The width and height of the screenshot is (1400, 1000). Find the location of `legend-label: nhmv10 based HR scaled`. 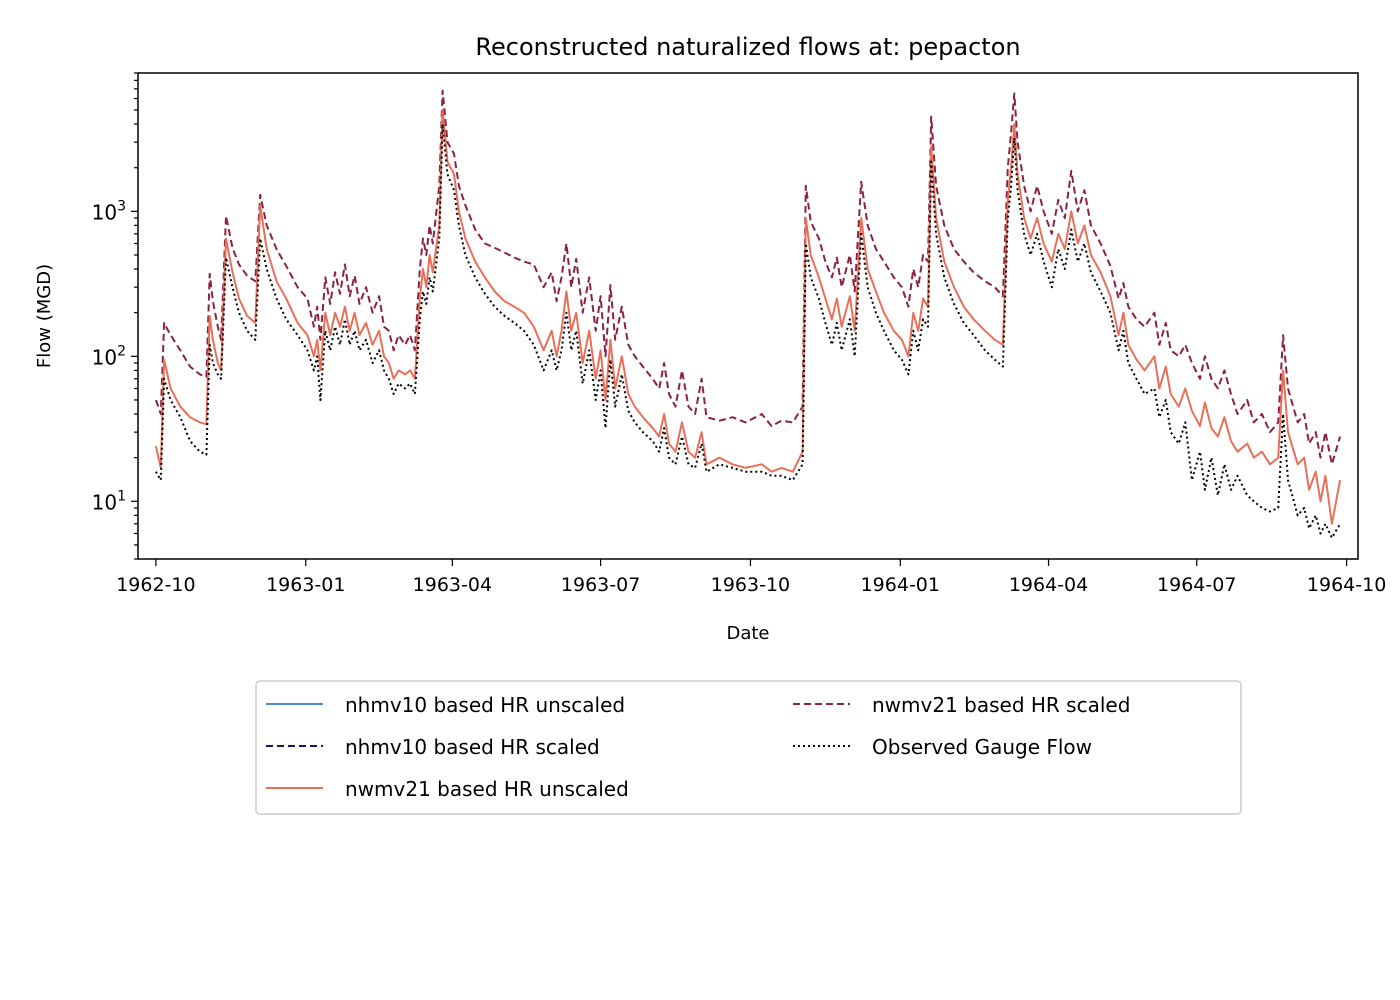

legend-label: nhmv10 based HR scaled is located at coordinates (472, 747).